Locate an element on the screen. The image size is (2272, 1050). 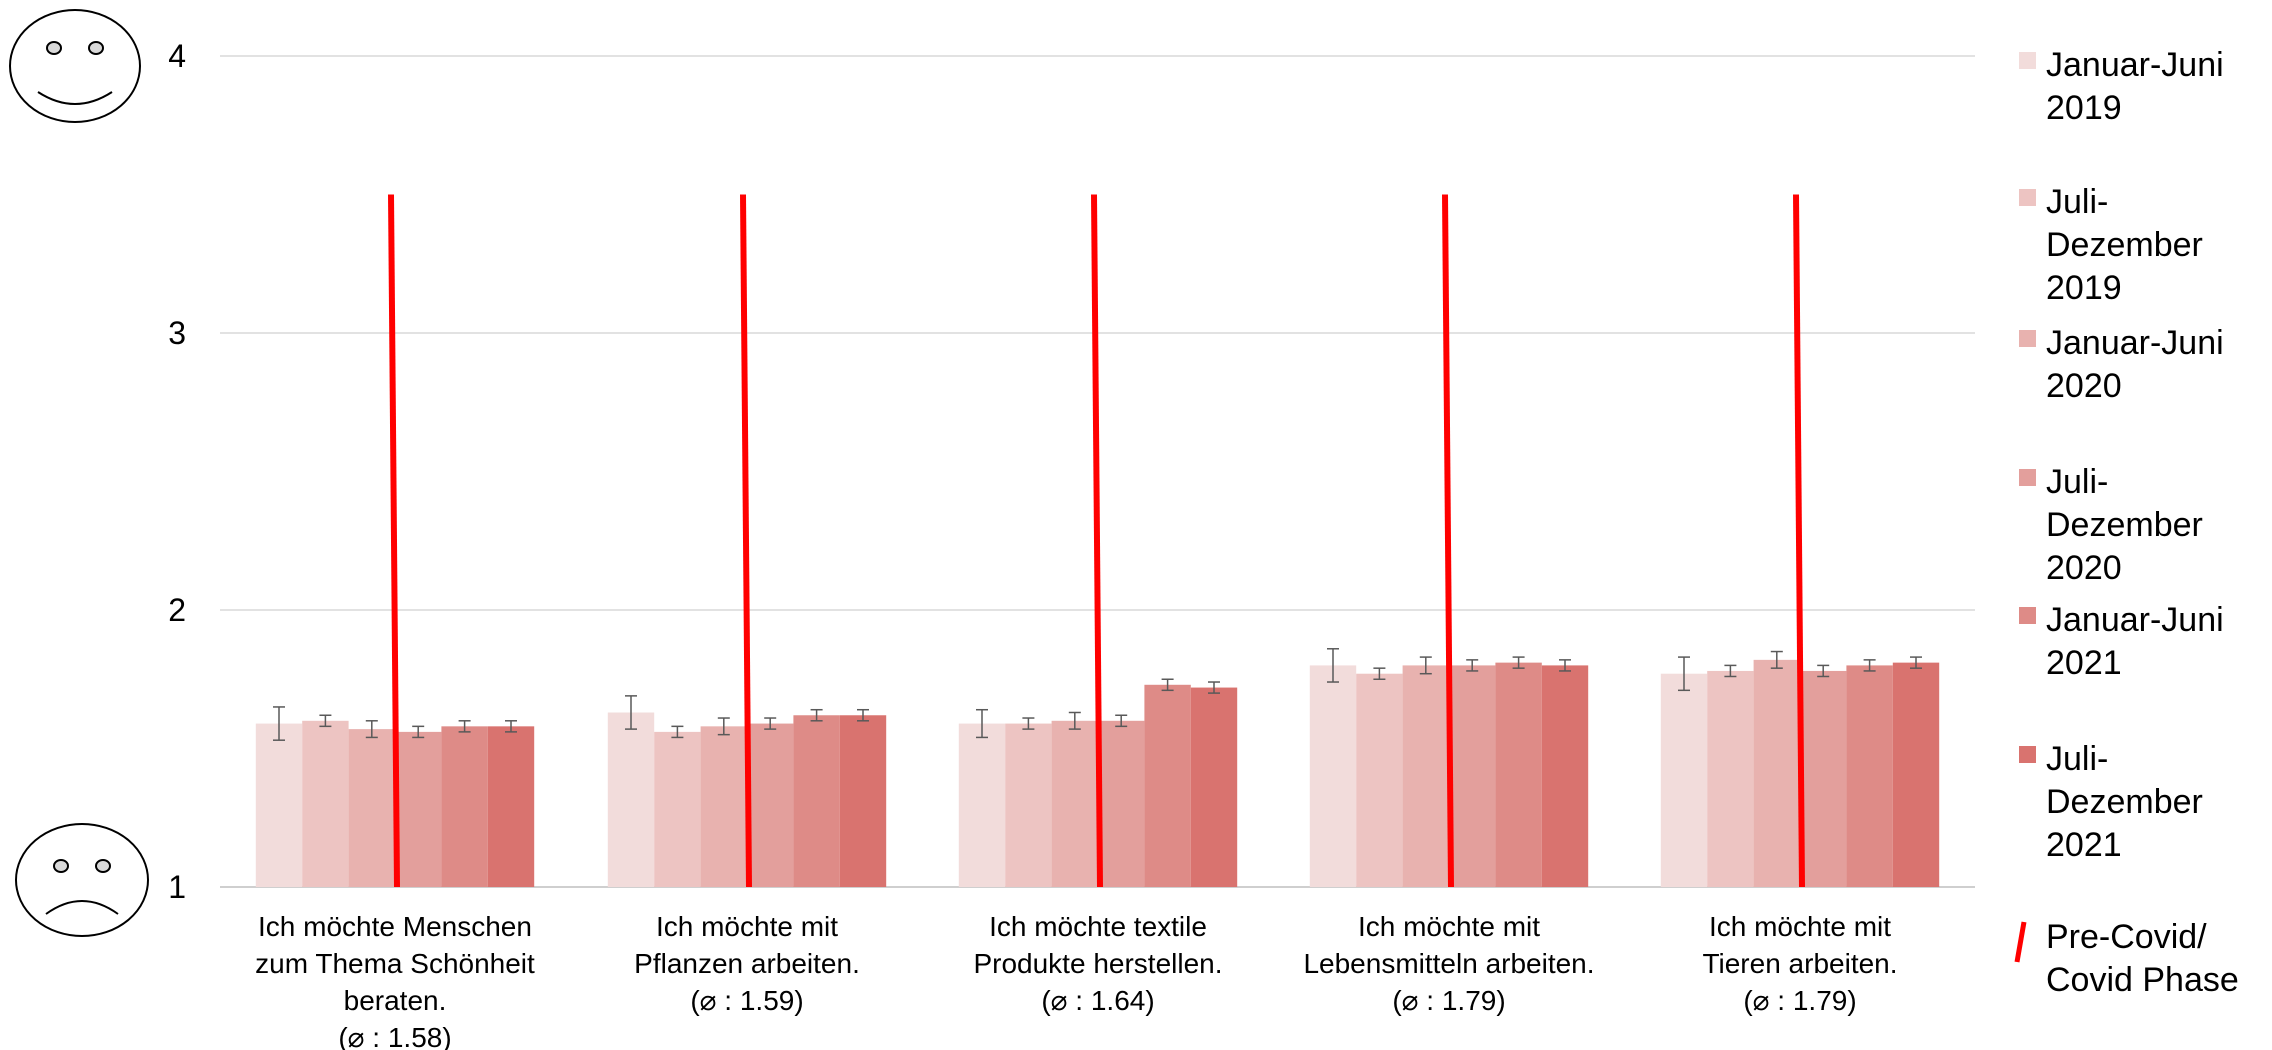
frowning-face-icon is located at coordinates (82, 880).